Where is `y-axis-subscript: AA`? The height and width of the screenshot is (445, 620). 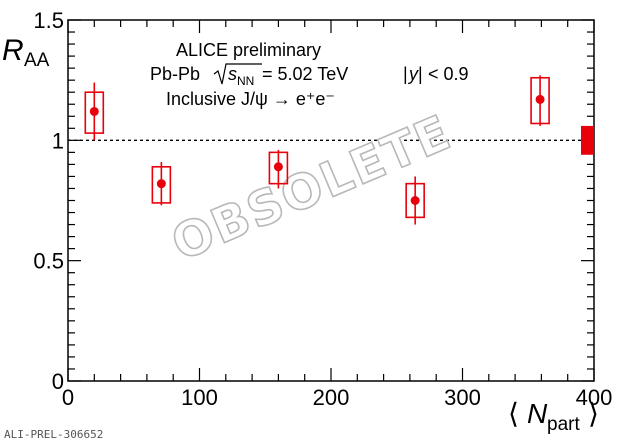 y-axis-subscript: AA is located at coordinates (37, 60).